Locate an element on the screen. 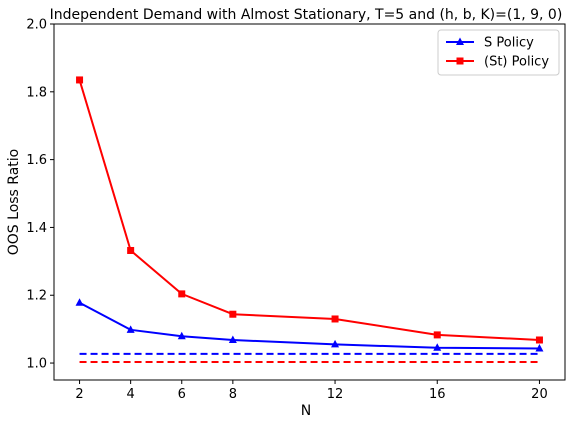  y-axis-label: OOS Loss Ratio is located at coordinates (14, 202).